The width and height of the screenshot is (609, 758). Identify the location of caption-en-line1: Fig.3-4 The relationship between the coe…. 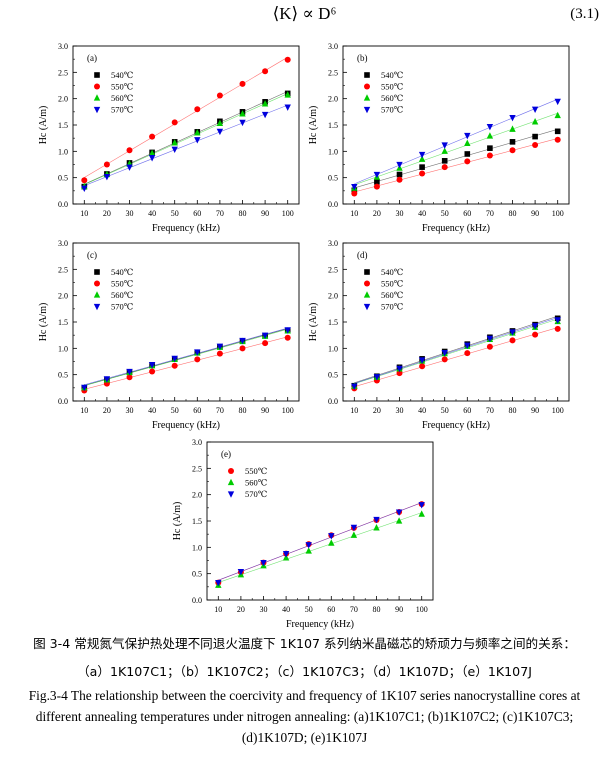
(304, 695).